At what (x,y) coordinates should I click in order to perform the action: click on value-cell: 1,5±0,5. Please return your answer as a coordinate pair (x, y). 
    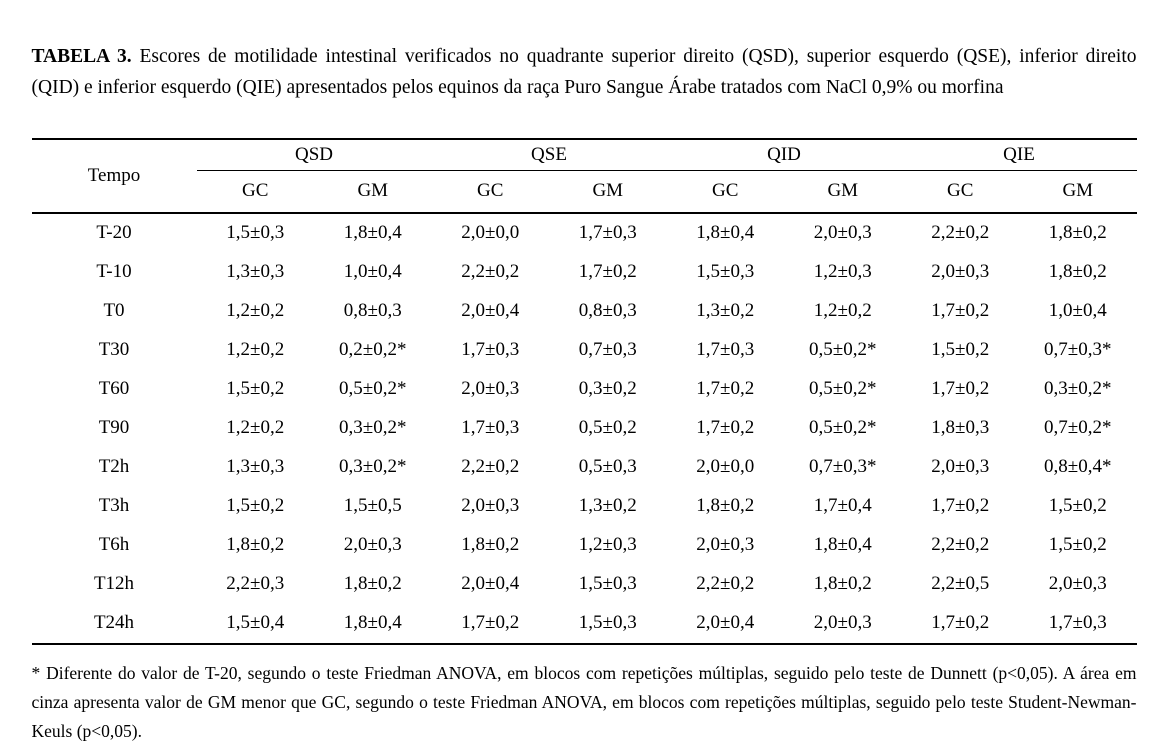
    Looking at the image, I should click on (372, 505).